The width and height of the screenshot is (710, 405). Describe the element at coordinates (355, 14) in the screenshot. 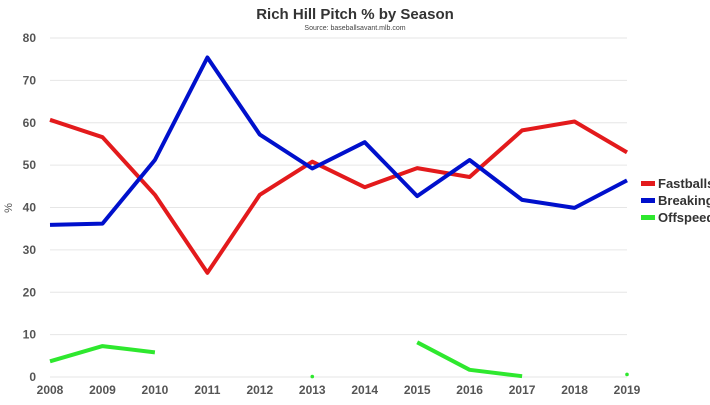

I see `chart-title: Rich Hill Pitch % by Season` at that location.